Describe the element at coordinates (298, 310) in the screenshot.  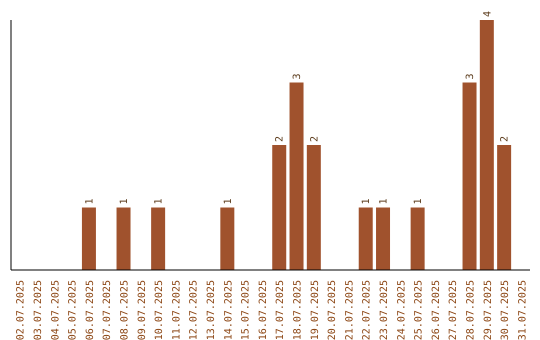
I see `x-tick-label: 18.07.2025` at that location.